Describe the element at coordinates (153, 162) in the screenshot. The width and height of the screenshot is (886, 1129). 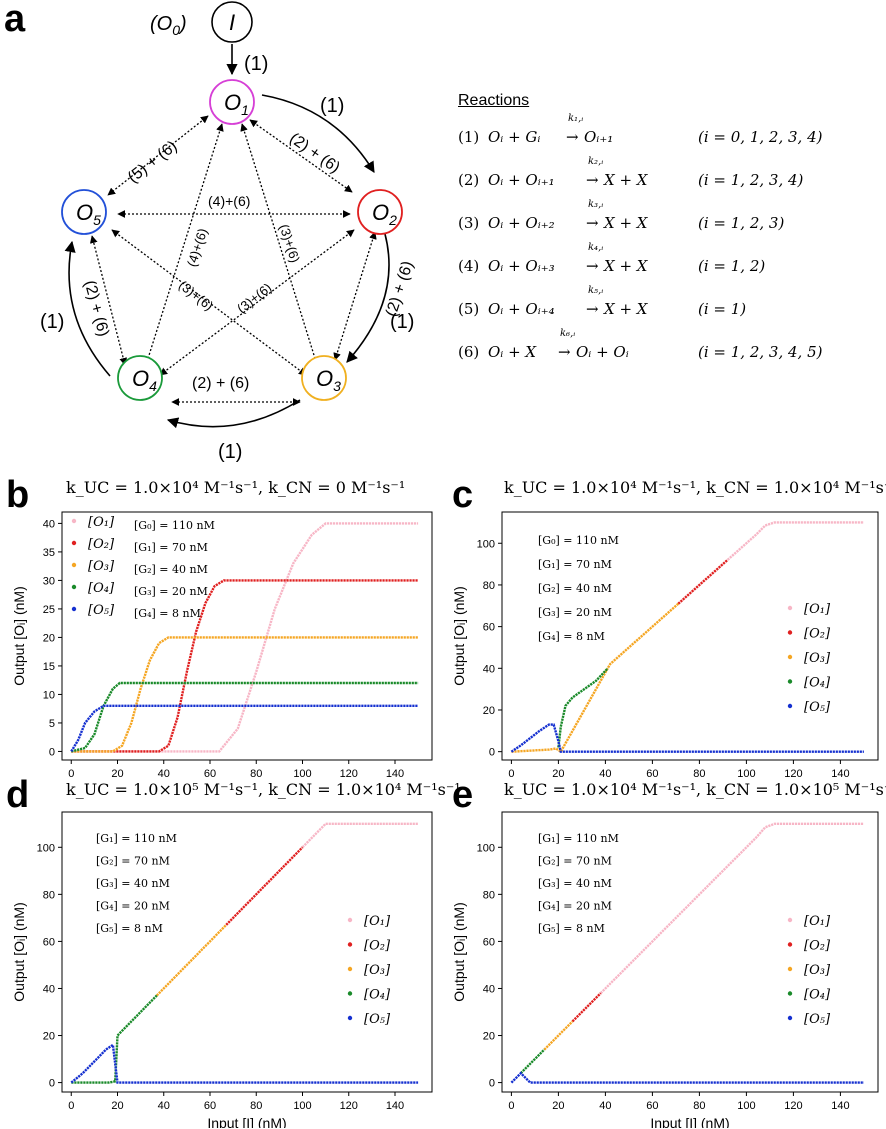
I see `svg-text: (5) + (6)` at that location.